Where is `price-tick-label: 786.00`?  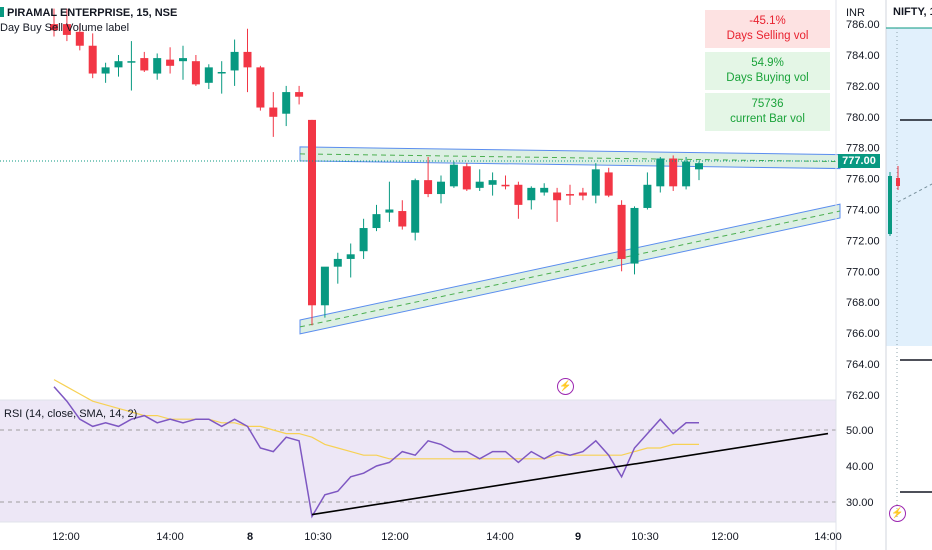
price-tick-label: 786.00 is located at coordinates (863, 25).